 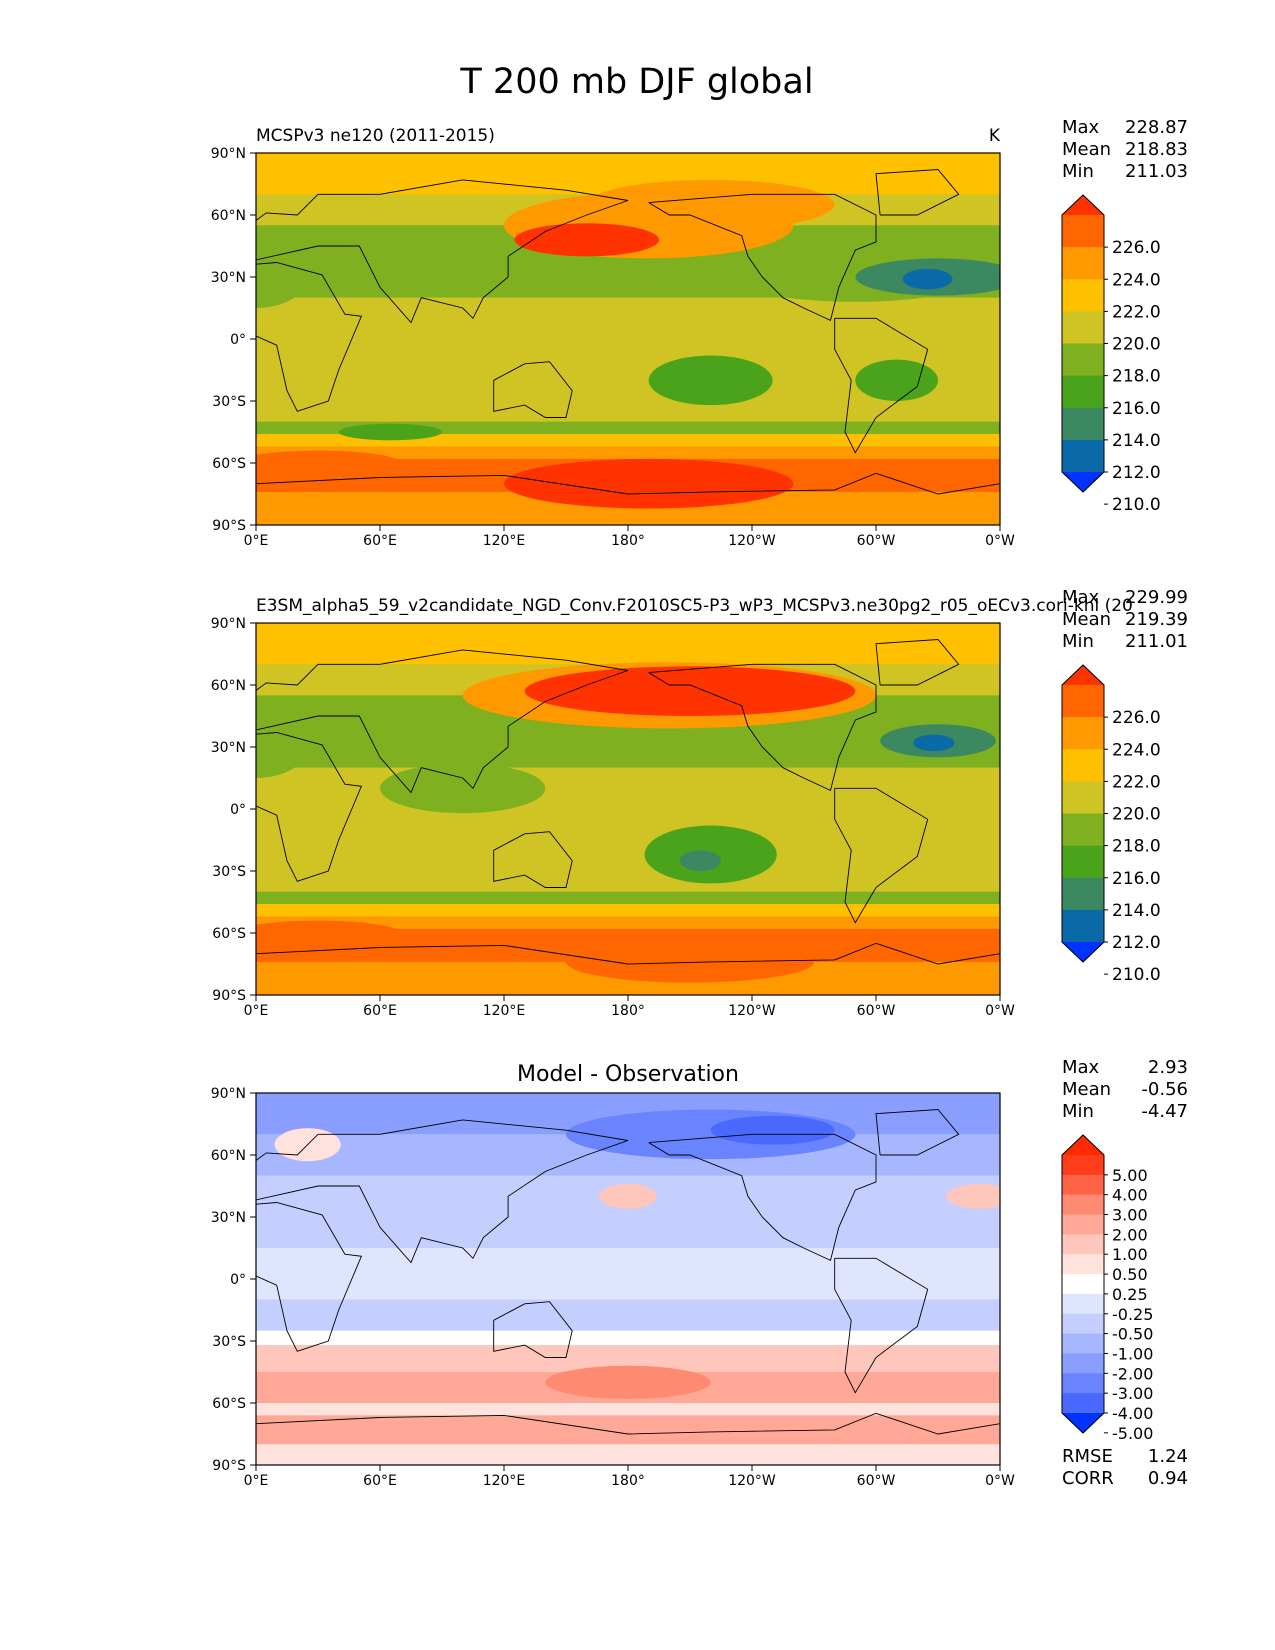 I want to click on colorbar-label: 226.0, so click(x=1136, y=718).